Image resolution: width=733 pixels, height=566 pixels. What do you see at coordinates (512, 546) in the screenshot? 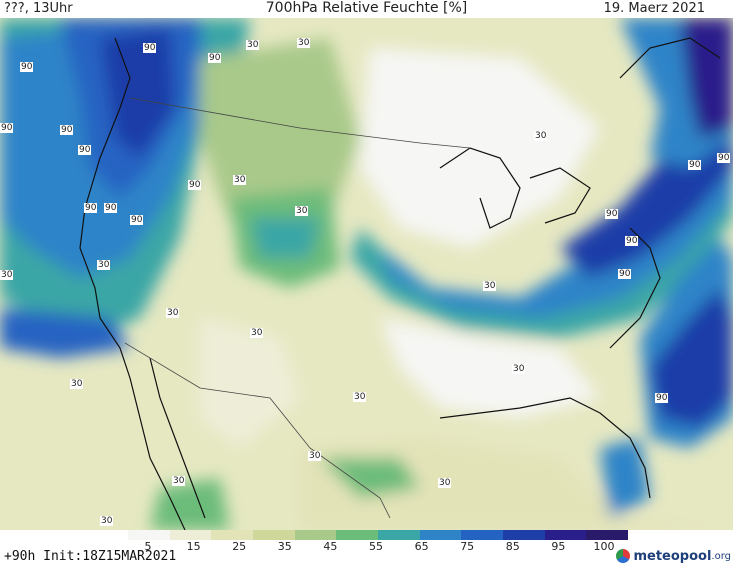
I see `color-scale-tick: 85` at bounding box center [512, 546].